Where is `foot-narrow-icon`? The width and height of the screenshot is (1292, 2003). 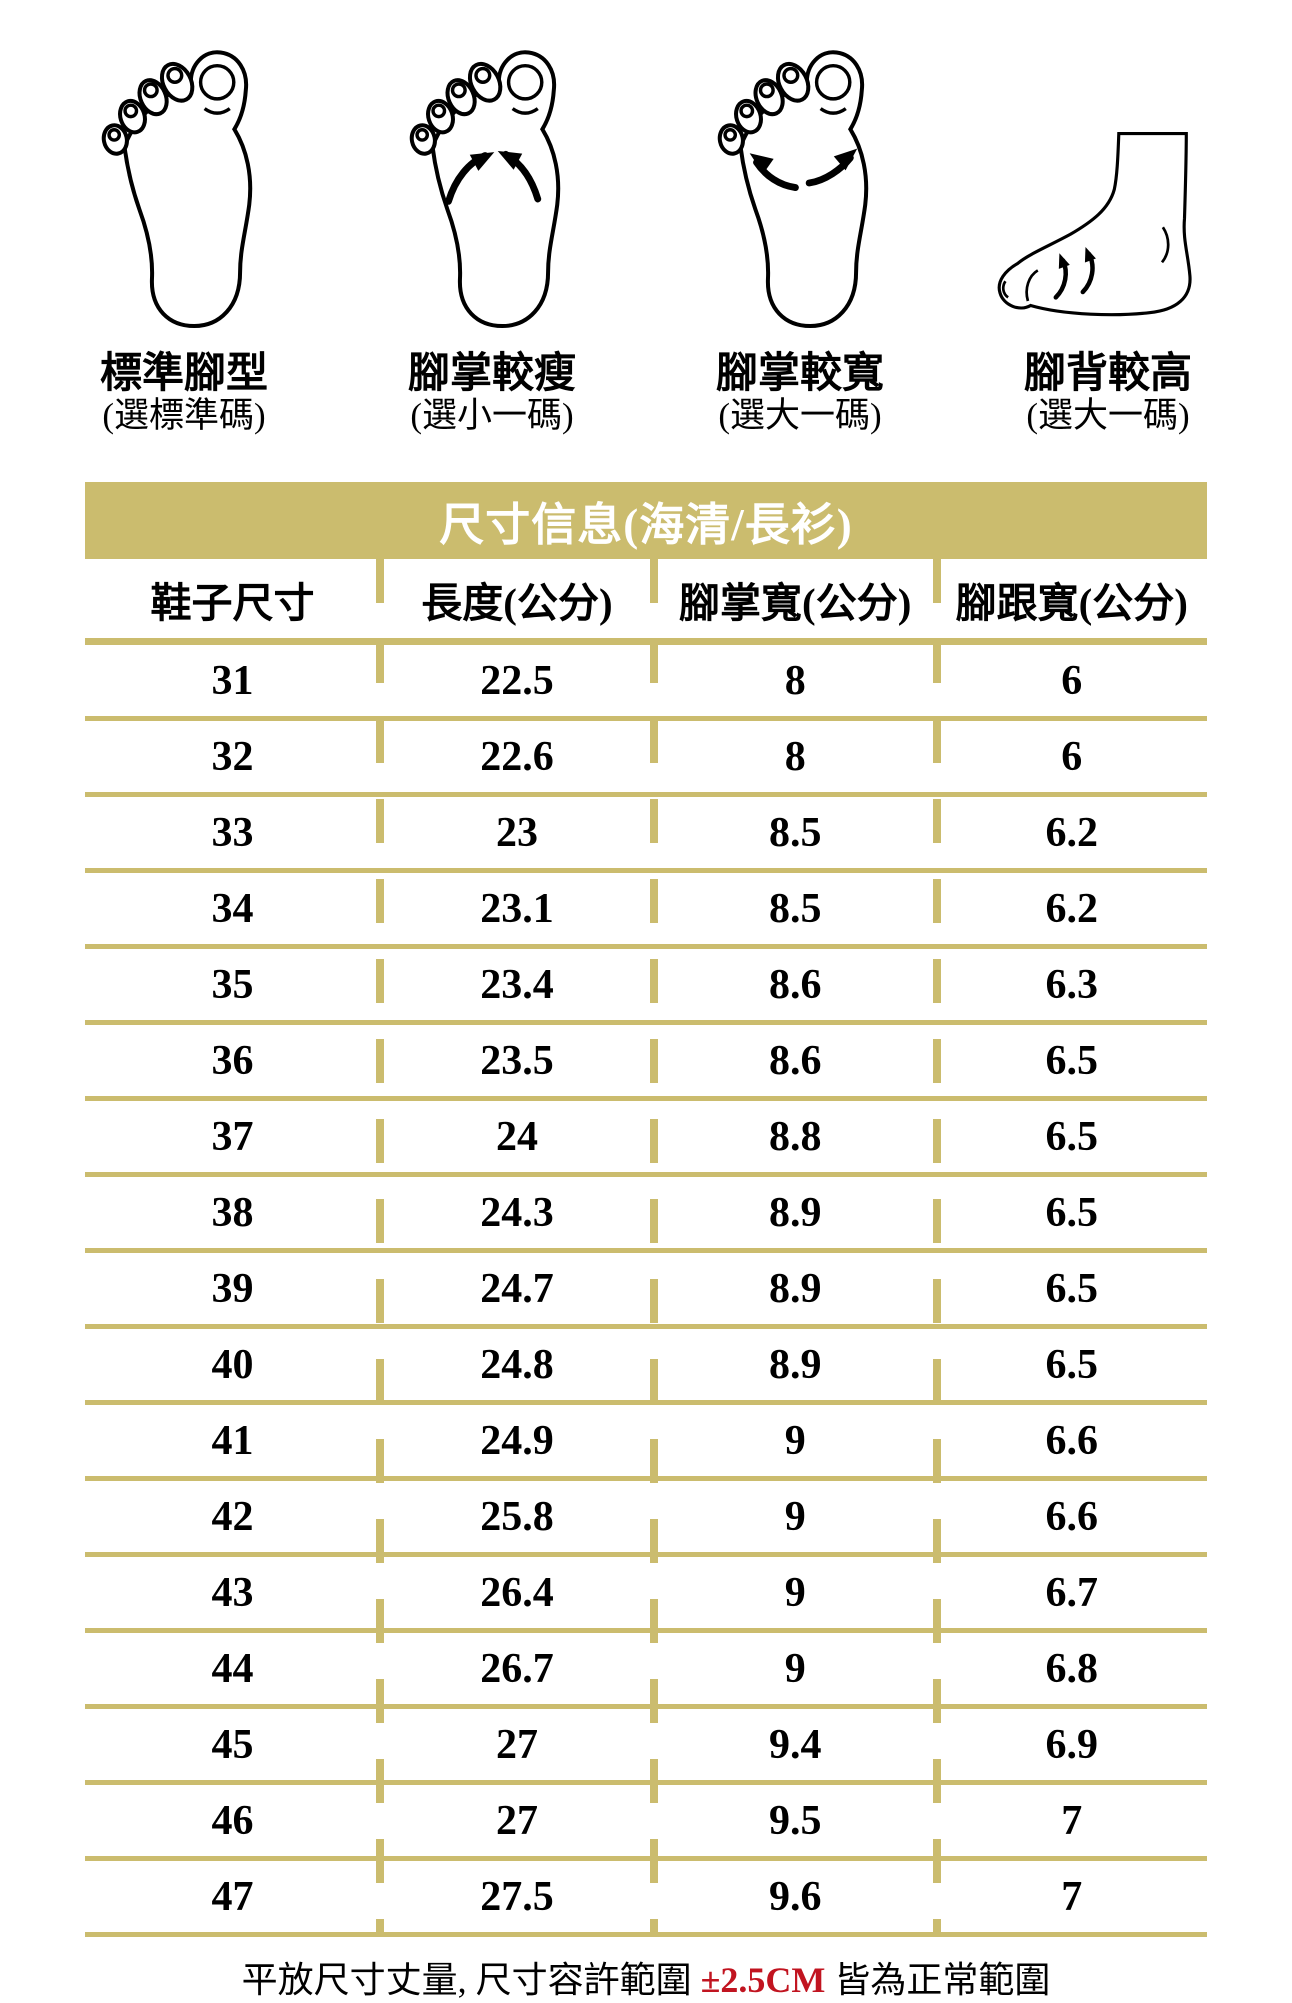 foot-narrow-icon is located at coordinates (492, 181).